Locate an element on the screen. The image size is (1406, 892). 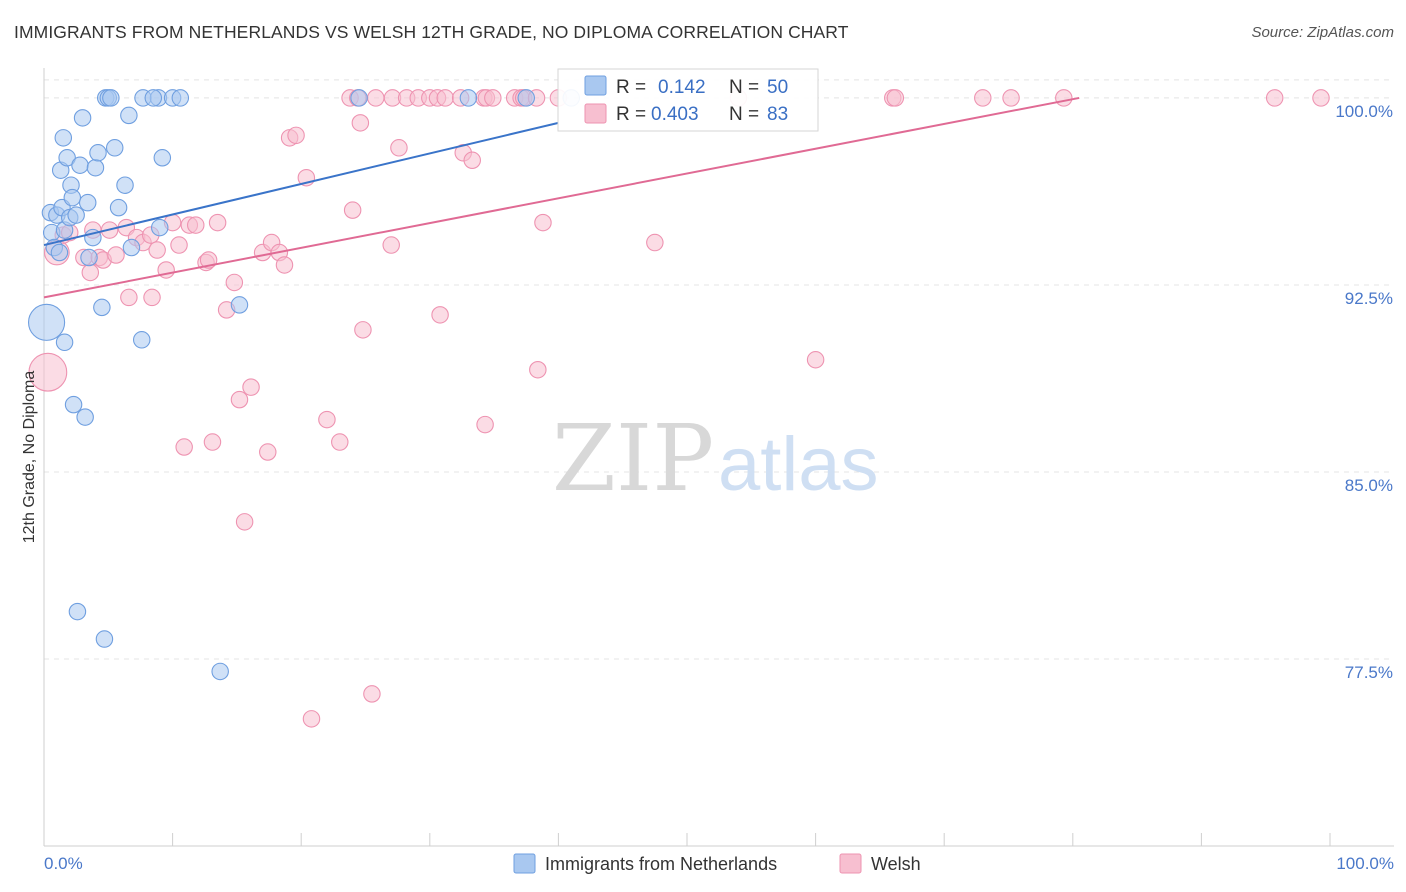
watermark: ZIP atlas is located at coordinates (715, 458).